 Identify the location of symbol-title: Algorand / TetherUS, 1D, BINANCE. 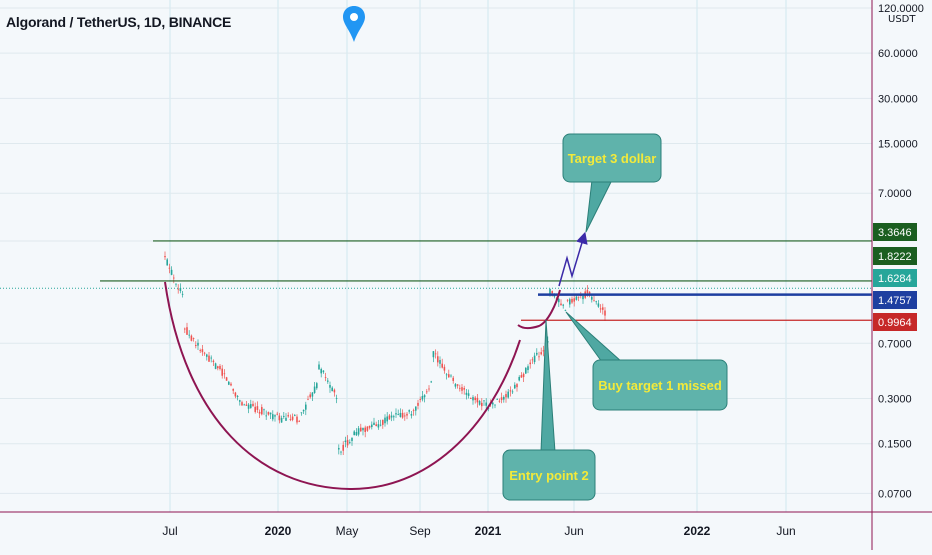
(119, 22).